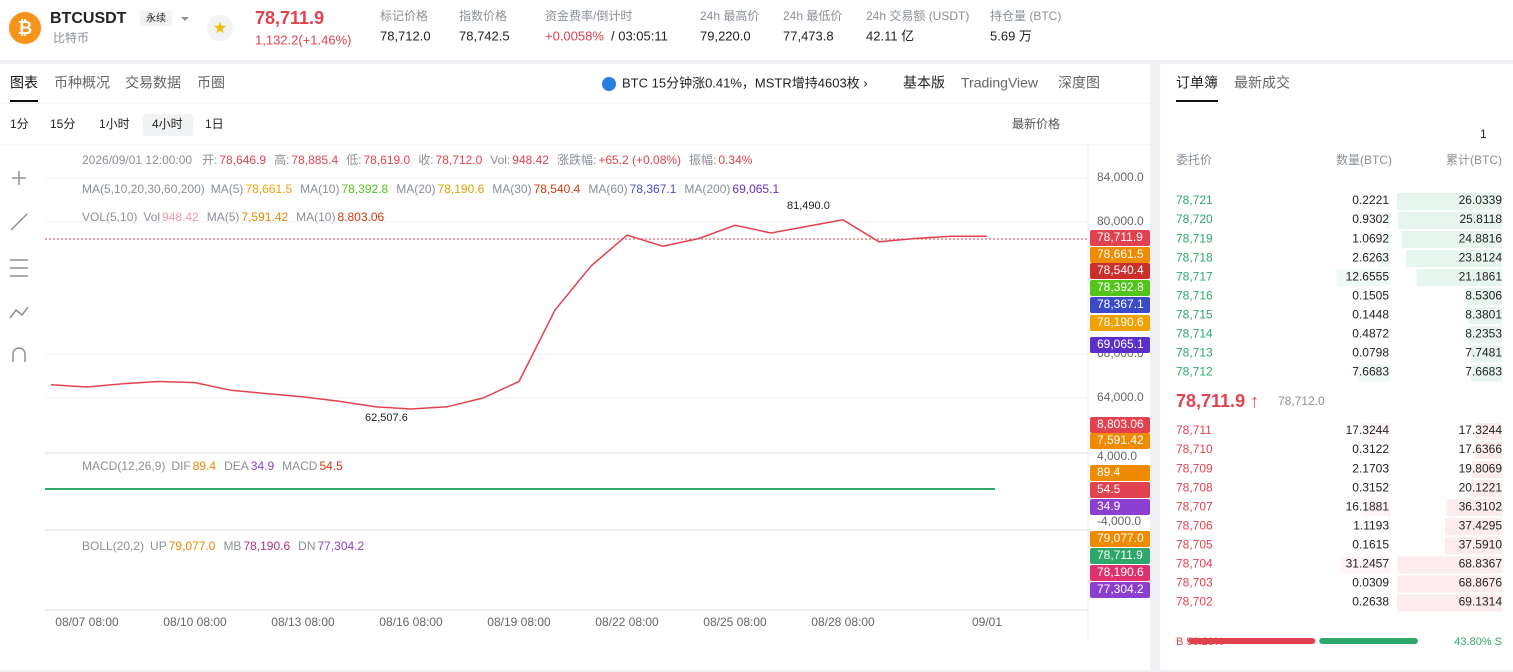 This screenshot has width=1513, height=672. I want to click on ob-tab: 订单簿, so click(1197, 83).